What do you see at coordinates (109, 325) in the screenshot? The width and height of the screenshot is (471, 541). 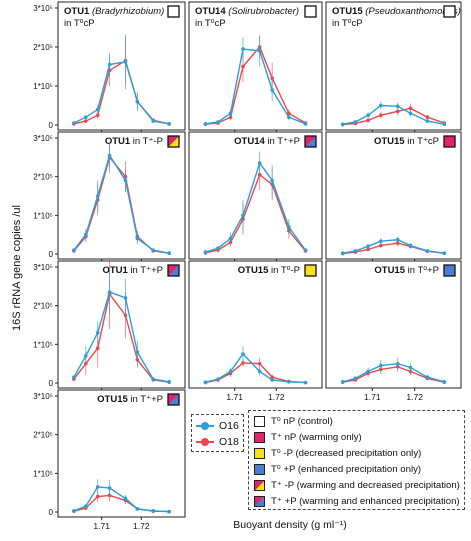 I see `chart-panel-7: 0 1*10⁵ 2*10⁵ 3*10⁵ OTU1 in T⁺+P` at bounding box center [109, 325].